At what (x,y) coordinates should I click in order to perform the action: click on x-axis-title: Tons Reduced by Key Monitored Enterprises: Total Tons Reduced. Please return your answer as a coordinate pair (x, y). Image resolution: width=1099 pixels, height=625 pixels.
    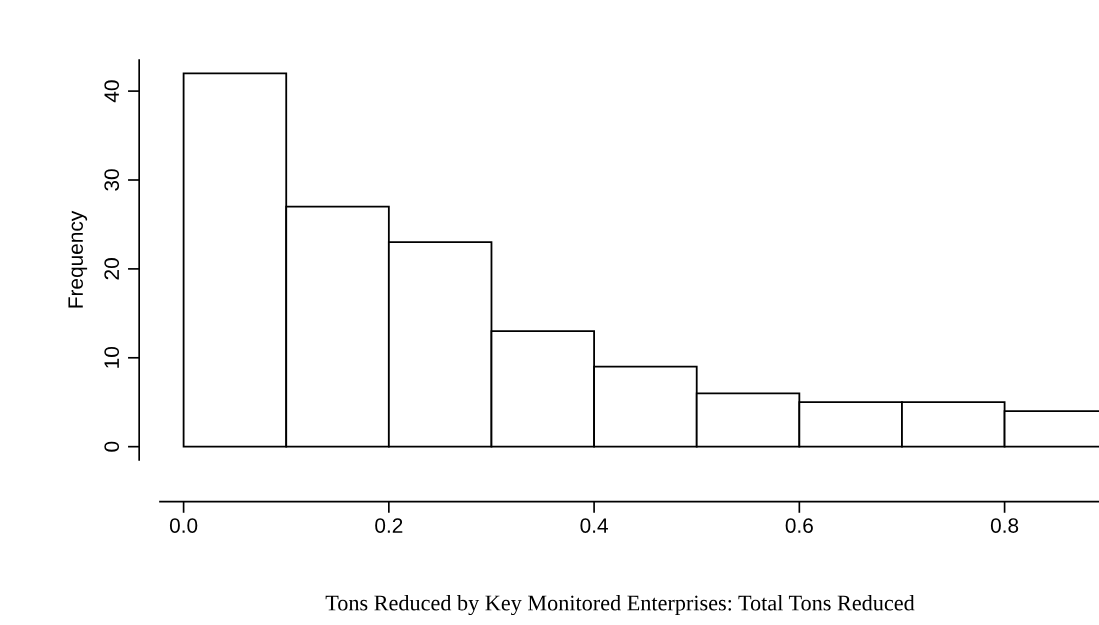
    Looking at the image, I should click on (620, 605).